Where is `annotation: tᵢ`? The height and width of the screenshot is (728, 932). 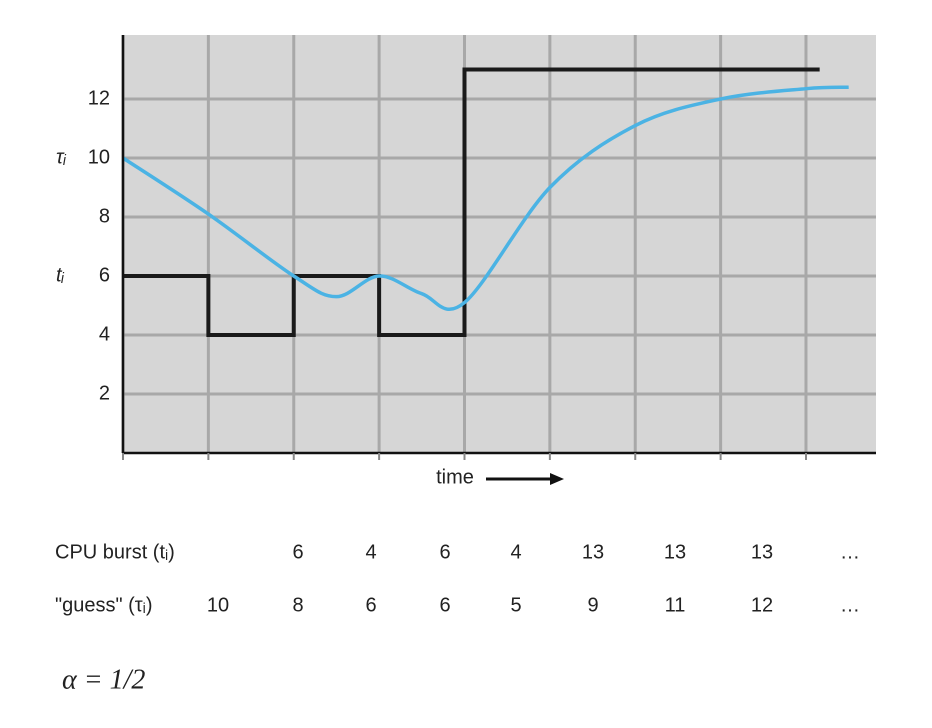 annotation: tᵢ is located at coordinates (60, 275).